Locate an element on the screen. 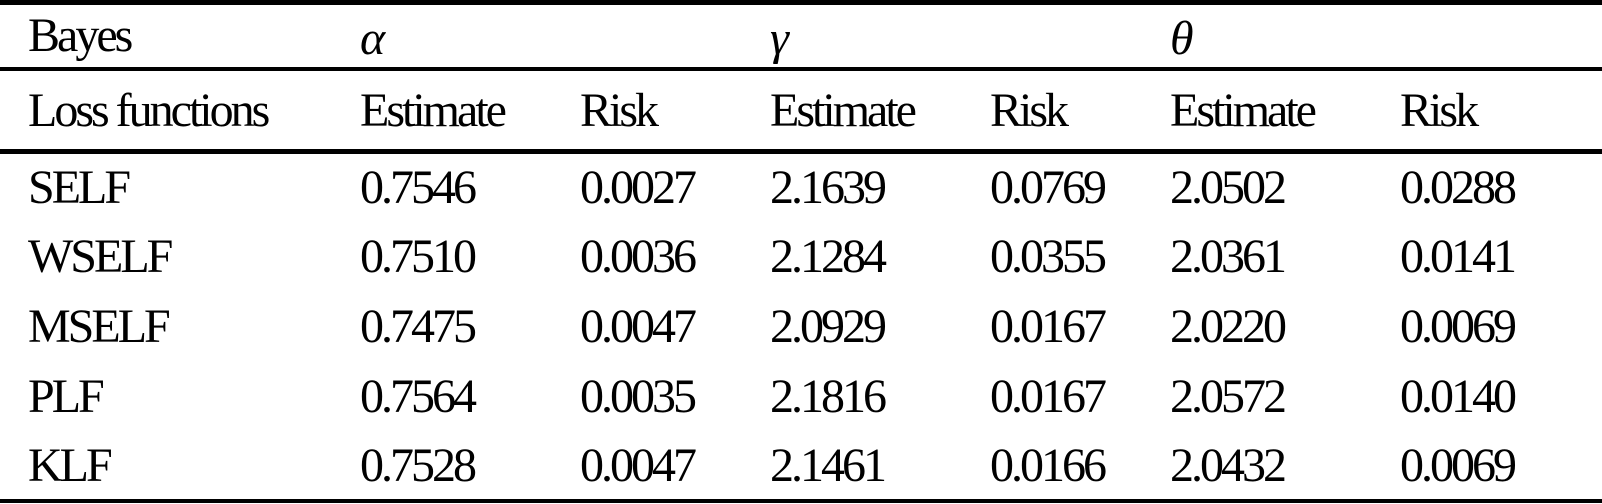  value-cell: 0.0166 is located at coordinates (1048, 465).